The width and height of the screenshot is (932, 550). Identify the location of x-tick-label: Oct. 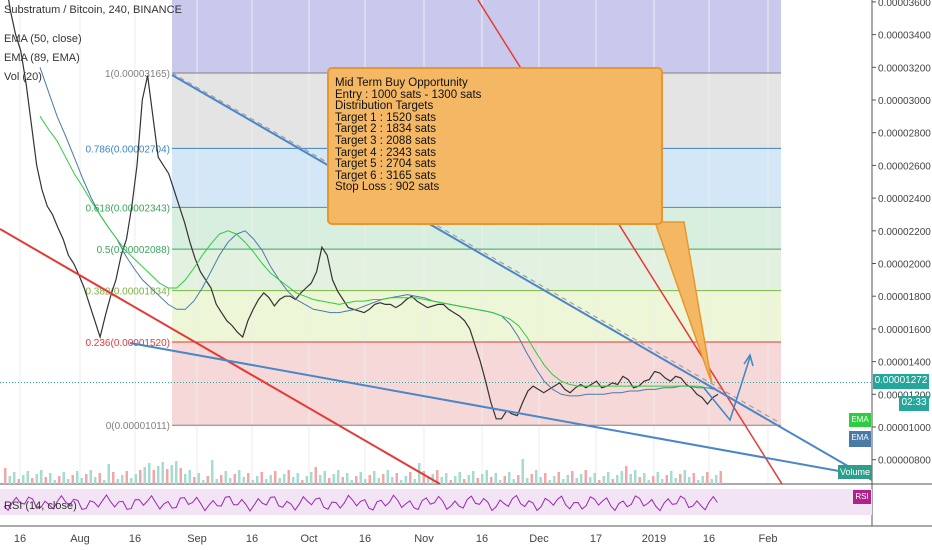
(308, 539).